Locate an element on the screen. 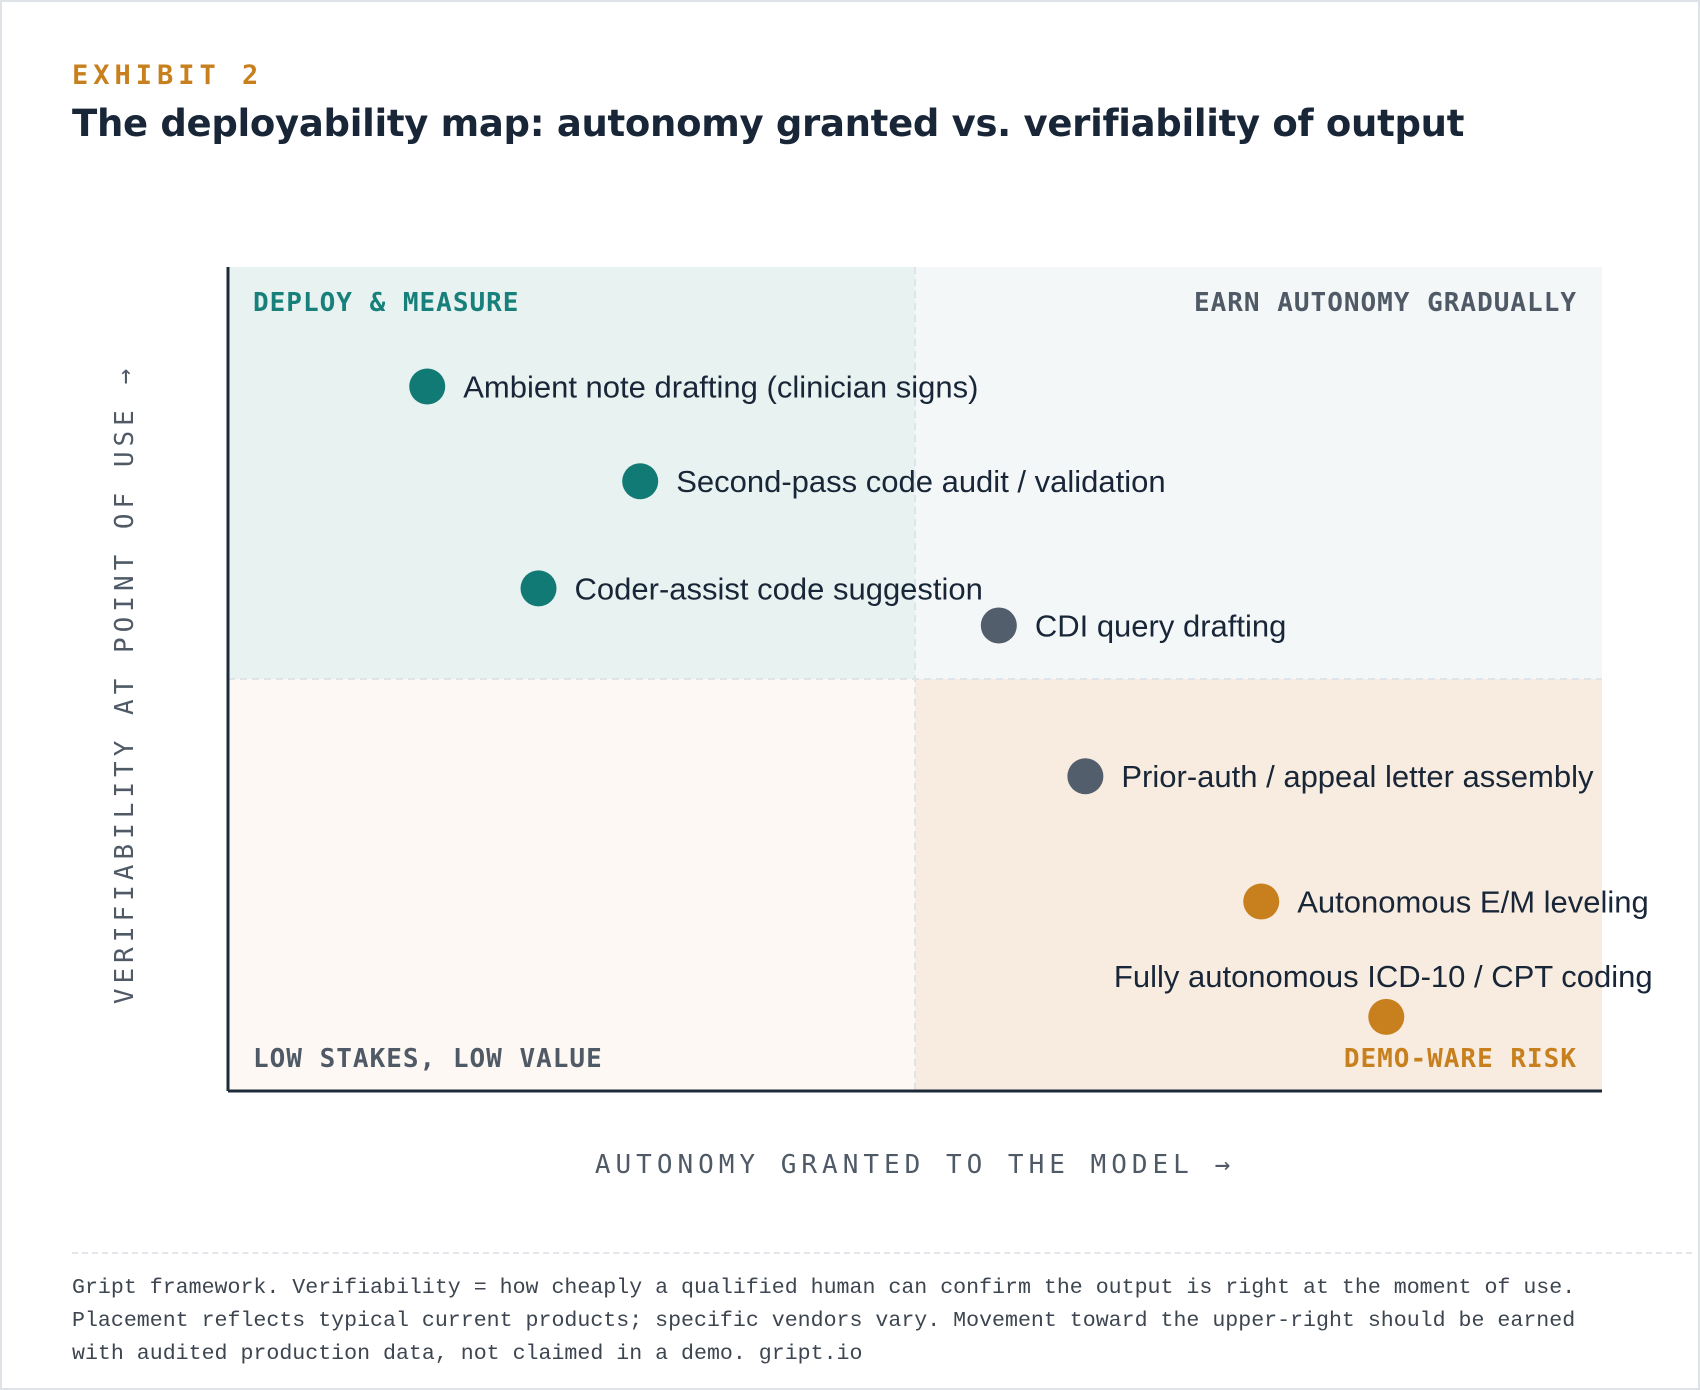  quadrant-bottom-left is located at coordinates (571, 885).